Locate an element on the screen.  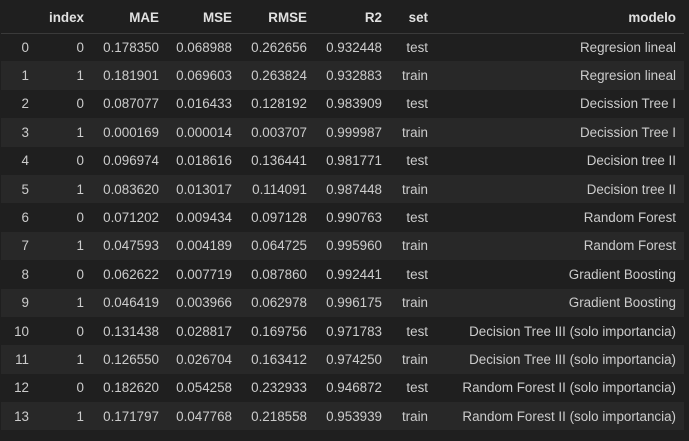
cell-rmse: 0.263824 is located at coordinates (277, 75).